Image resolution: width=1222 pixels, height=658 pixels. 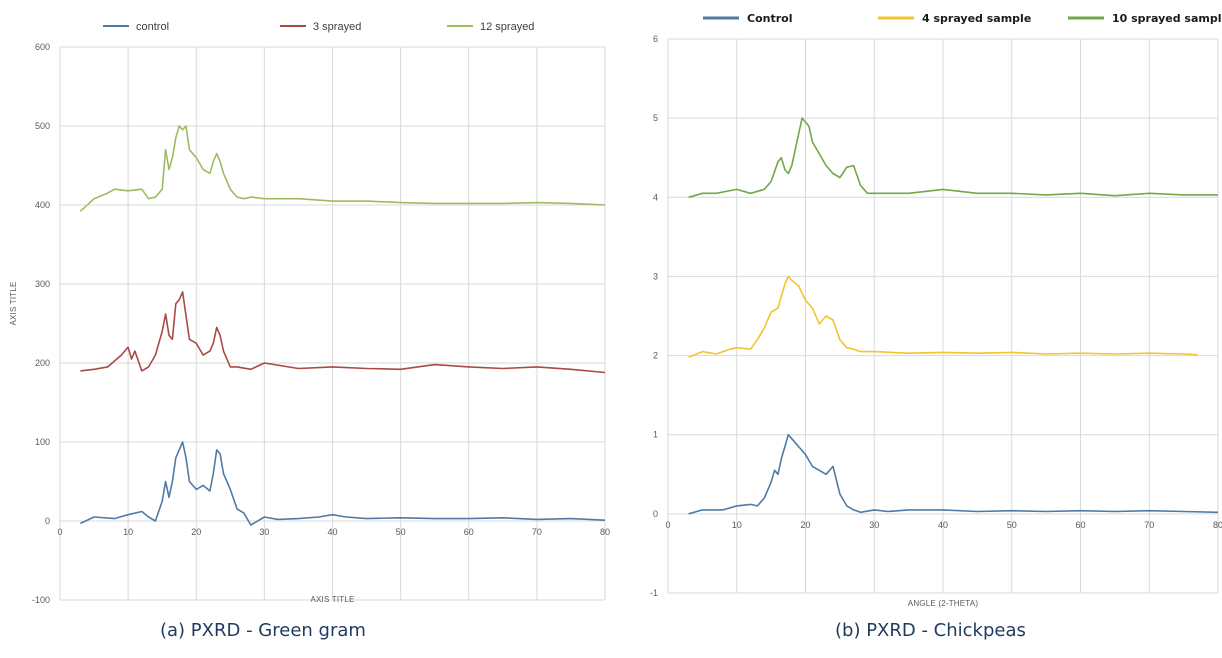 I want to click on y-tick-label: 500, so click(x=42, y=126).